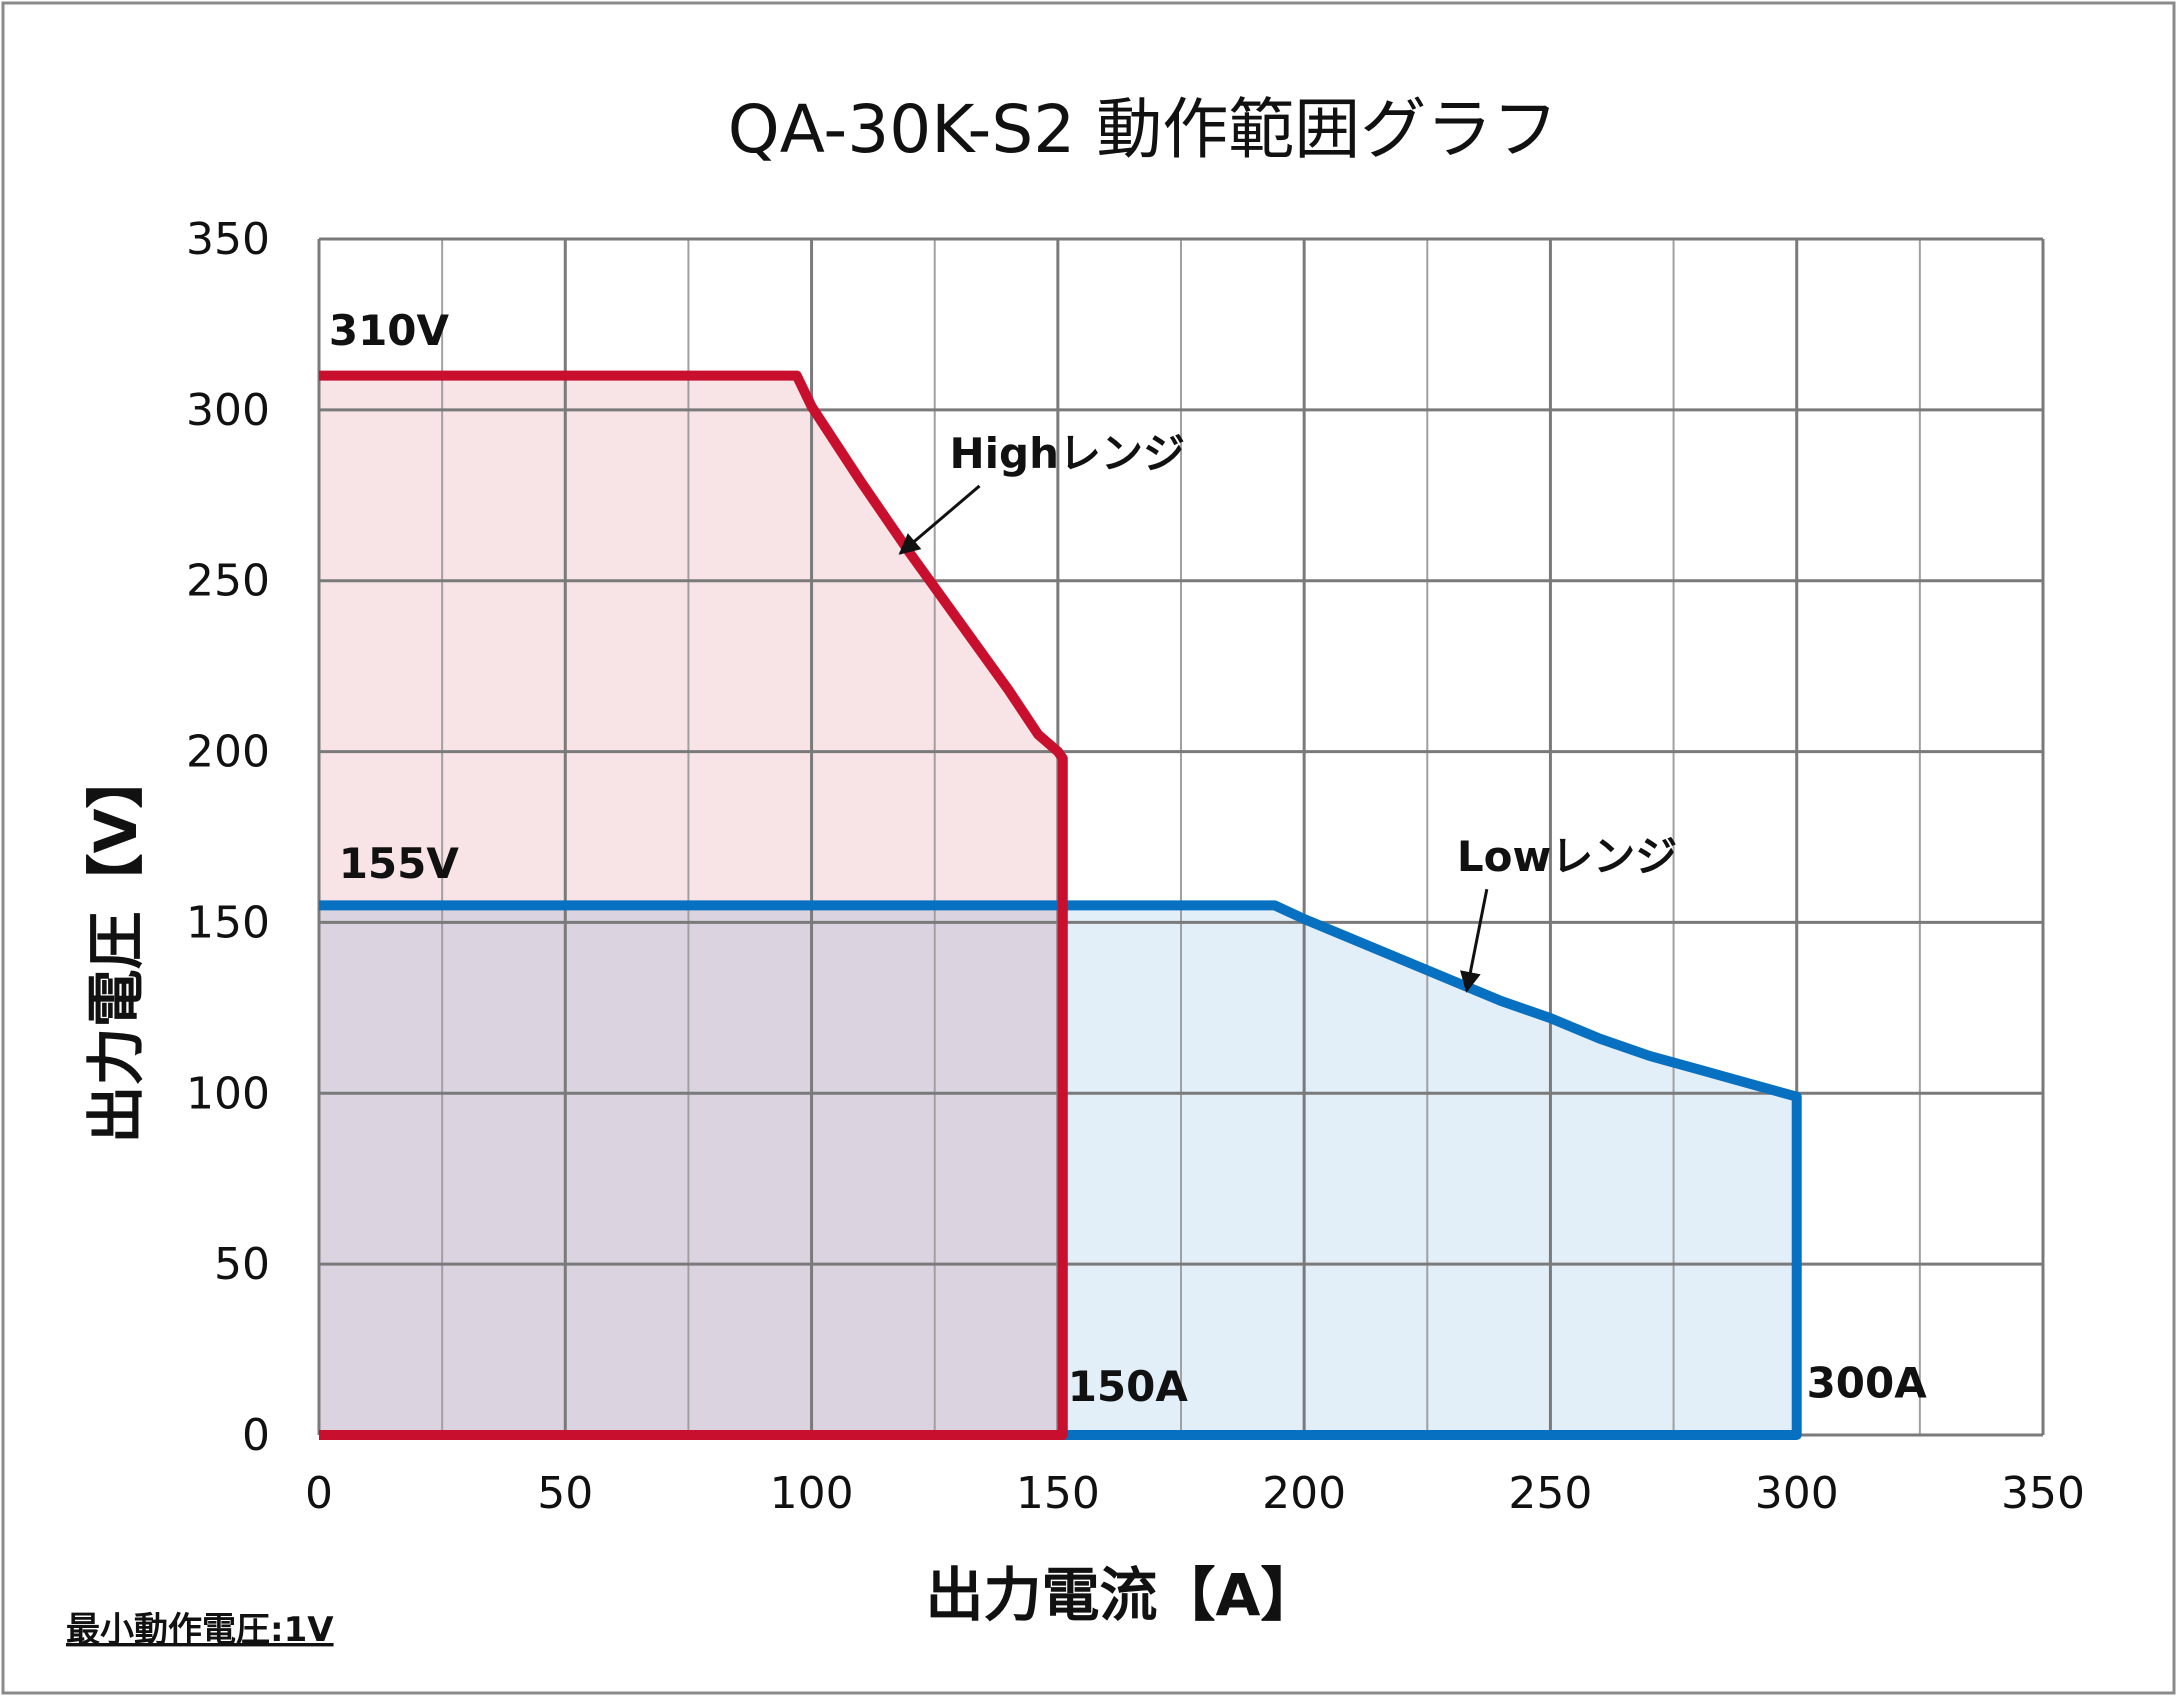  I want to click on y-tick-label: 100, so click(228, 1093).